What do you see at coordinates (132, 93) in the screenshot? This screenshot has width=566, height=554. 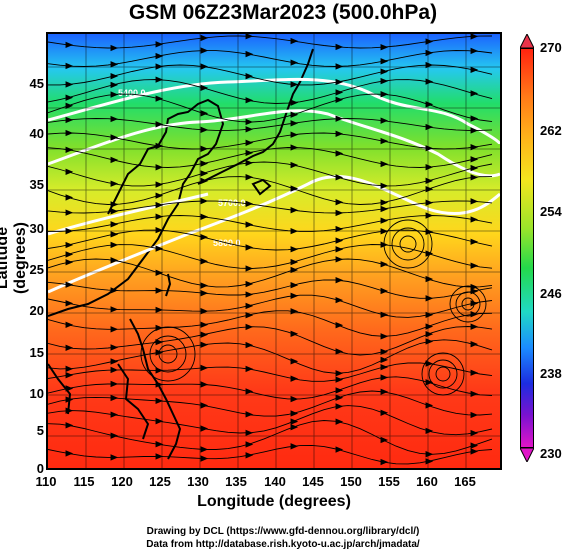 I see `contour-label-5400: 5400.0` at bounding box center [132, 93].